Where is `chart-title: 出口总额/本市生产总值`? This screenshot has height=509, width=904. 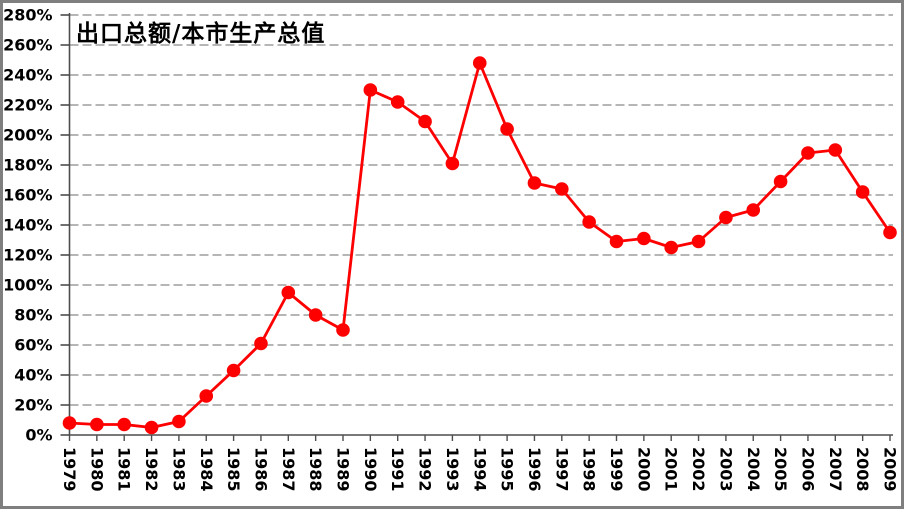
chart-title: 出口总额/本市生产总值 is located at coordinates (201, 33).